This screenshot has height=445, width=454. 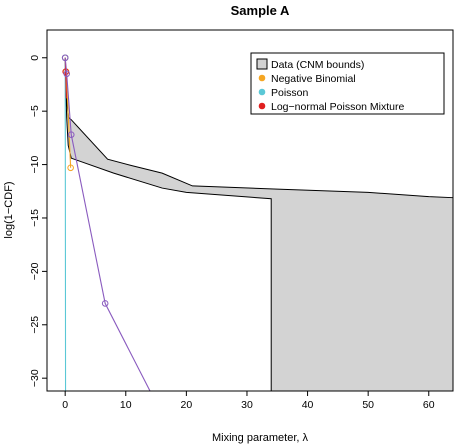 What do you see at coordinates (35, 378) in the screenshot?
I see `y-tick-label-30: −30` at bounding box center [35, 378].